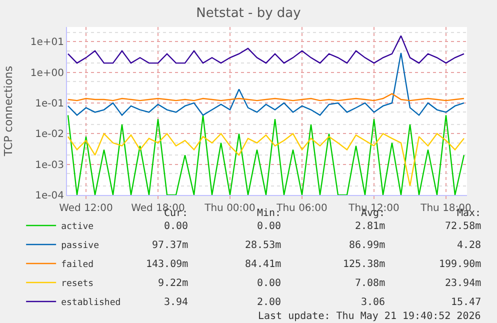 The width and height of the screenshot is (497, 323). What do you see at coordinates (176, 302) in the screenshot?
I see `text: 3.94` at bounding box center [176, 302].